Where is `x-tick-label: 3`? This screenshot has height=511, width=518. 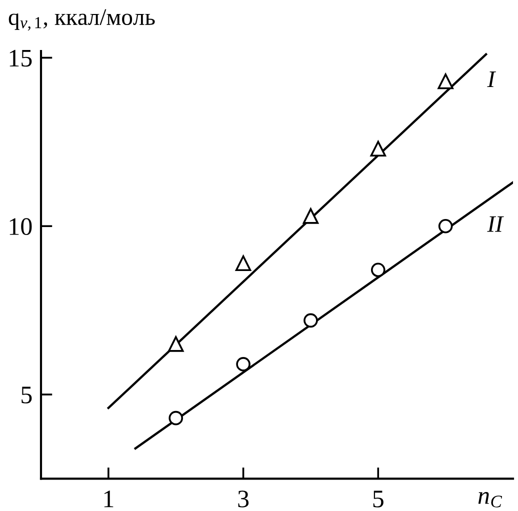 x-tick-label: 3 is located at coordinates (243, 499).